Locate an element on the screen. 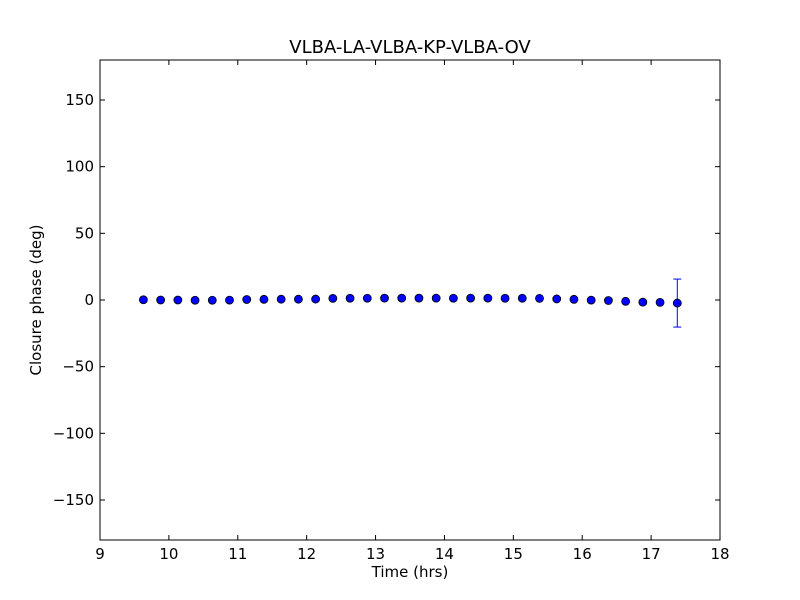 This screenshot has width=800, height=600. x-tick-label: 17 is located at coordinates (651, 554).